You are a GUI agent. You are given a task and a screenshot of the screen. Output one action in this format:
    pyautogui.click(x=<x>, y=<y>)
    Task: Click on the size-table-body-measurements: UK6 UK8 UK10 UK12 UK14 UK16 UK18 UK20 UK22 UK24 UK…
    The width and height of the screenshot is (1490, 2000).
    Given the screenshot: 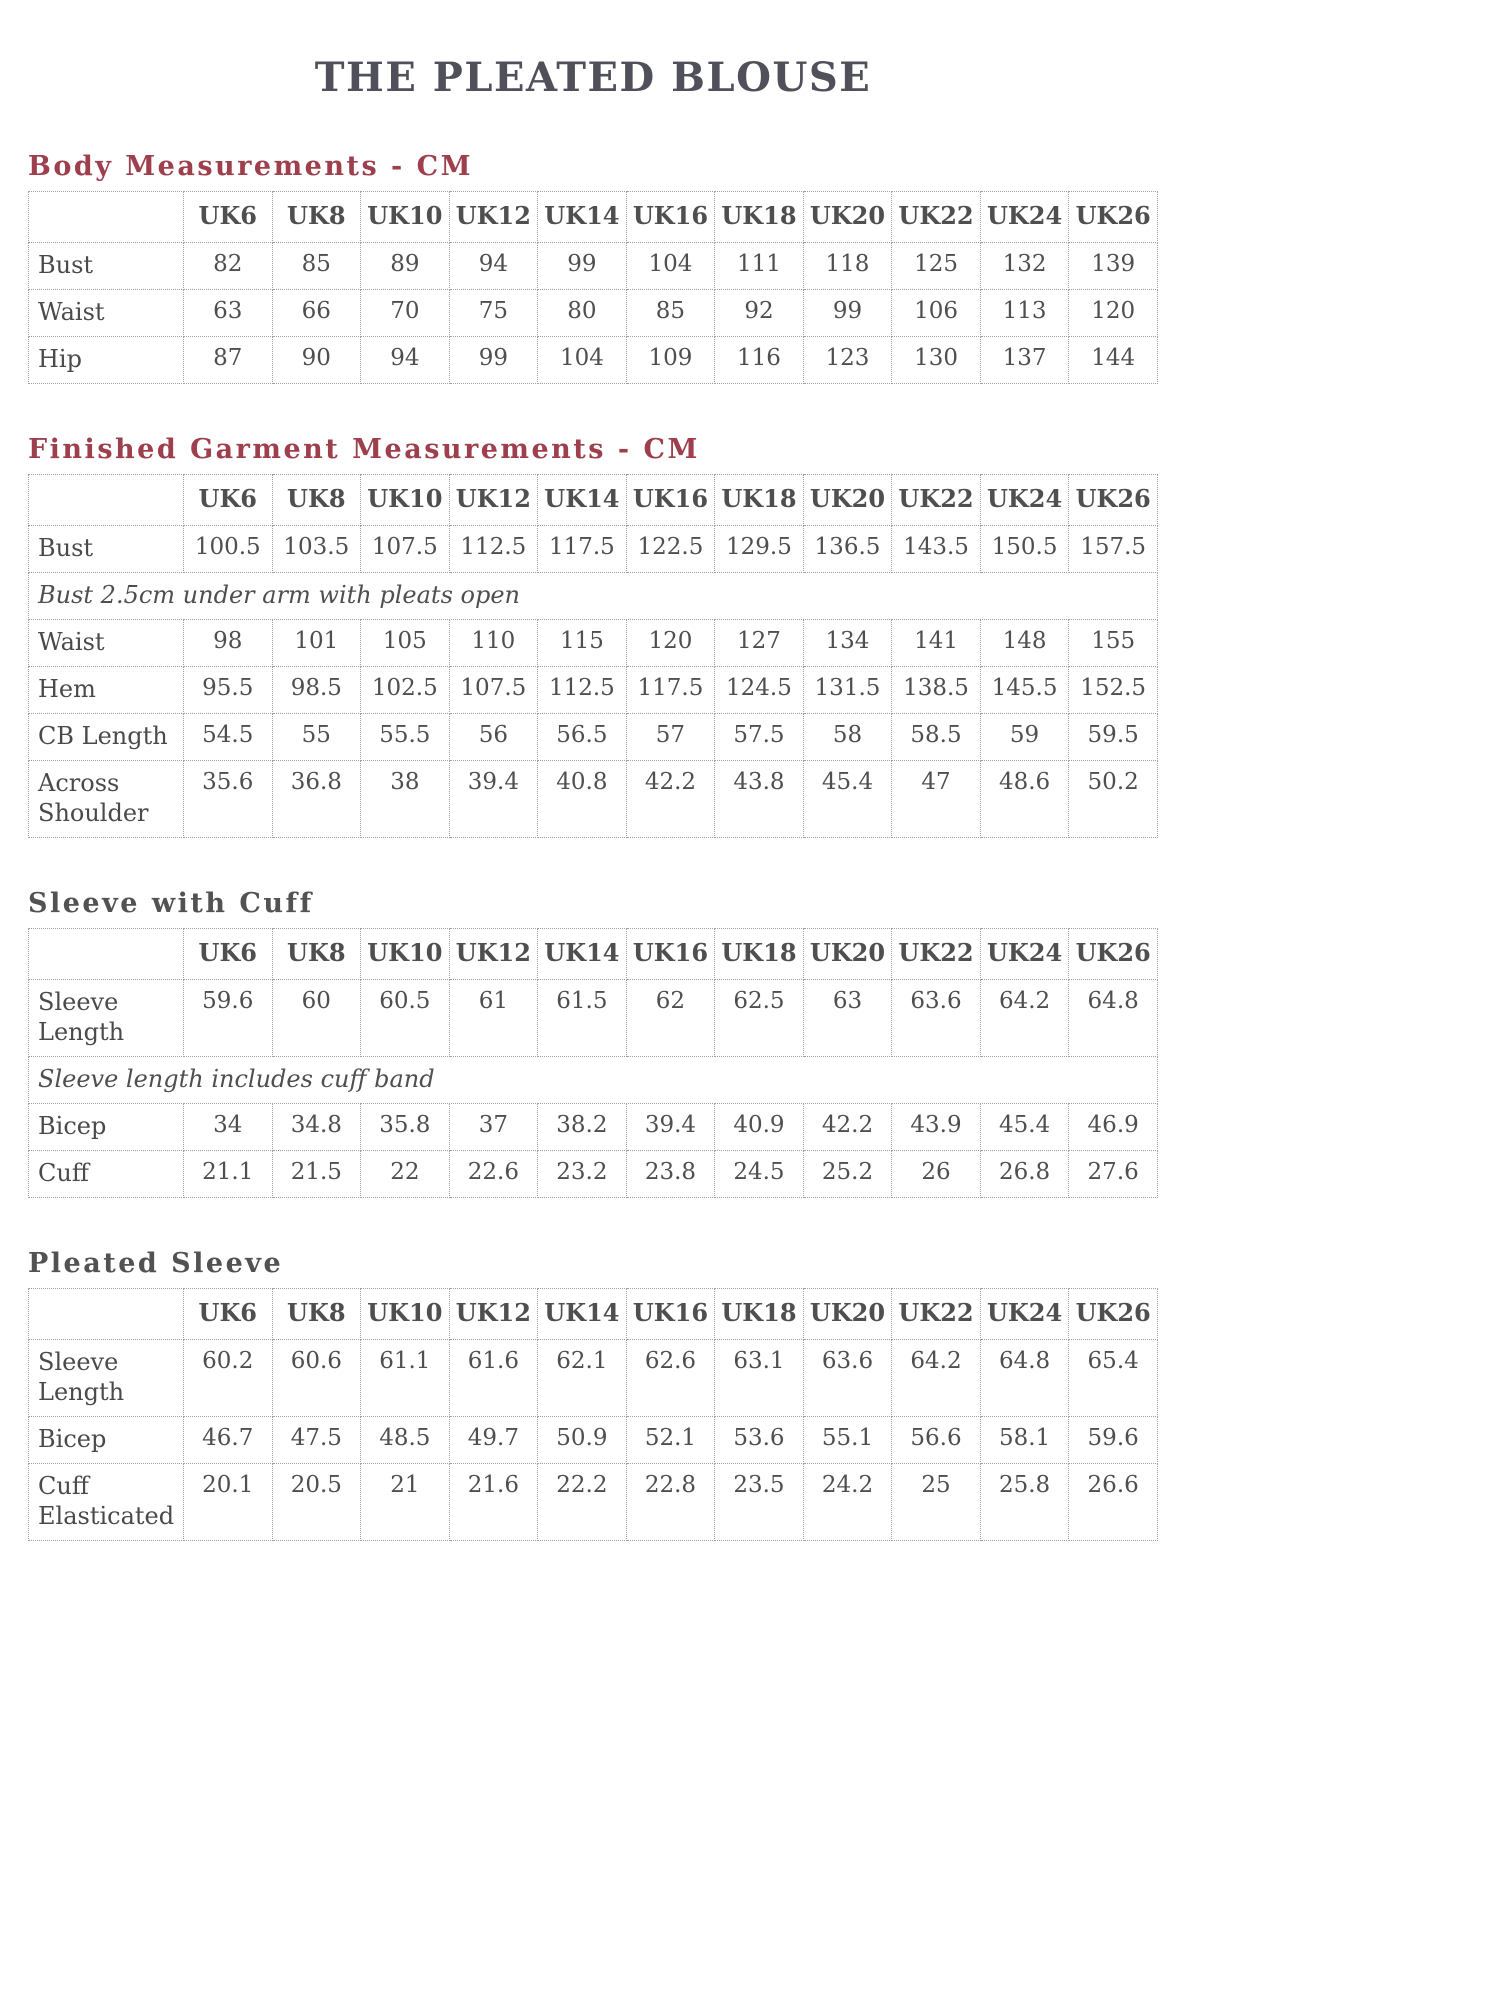 What is the action you would take?
    pyautogui.click(x=593, y=287)
    